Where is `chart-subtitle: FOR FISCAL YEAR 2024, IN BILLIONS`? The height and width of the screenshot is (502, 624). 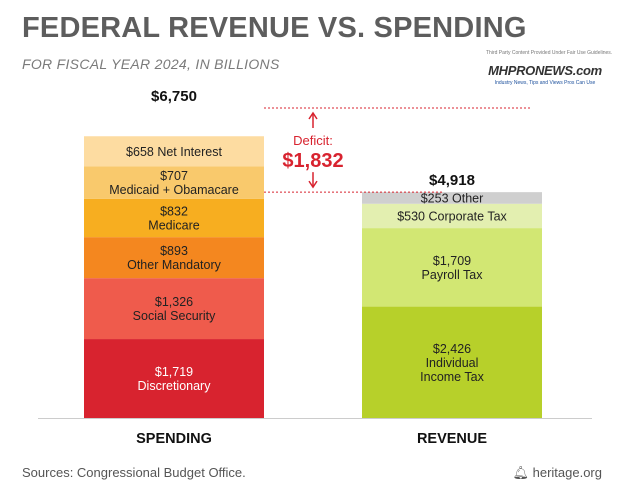 chart-subtitle: FOR FISCAL YEAR 2024, IN BILLIONS is located at coordinates (151, 64).